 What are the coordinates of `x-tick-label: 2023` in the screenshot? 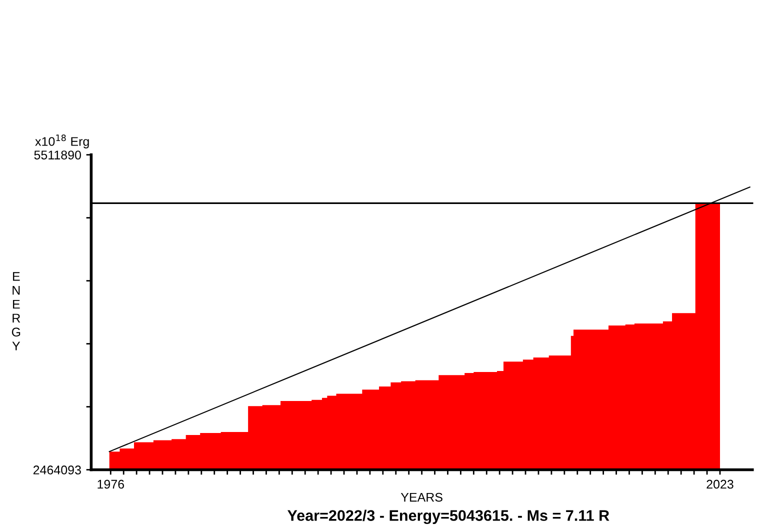 It's located at (720, 484).